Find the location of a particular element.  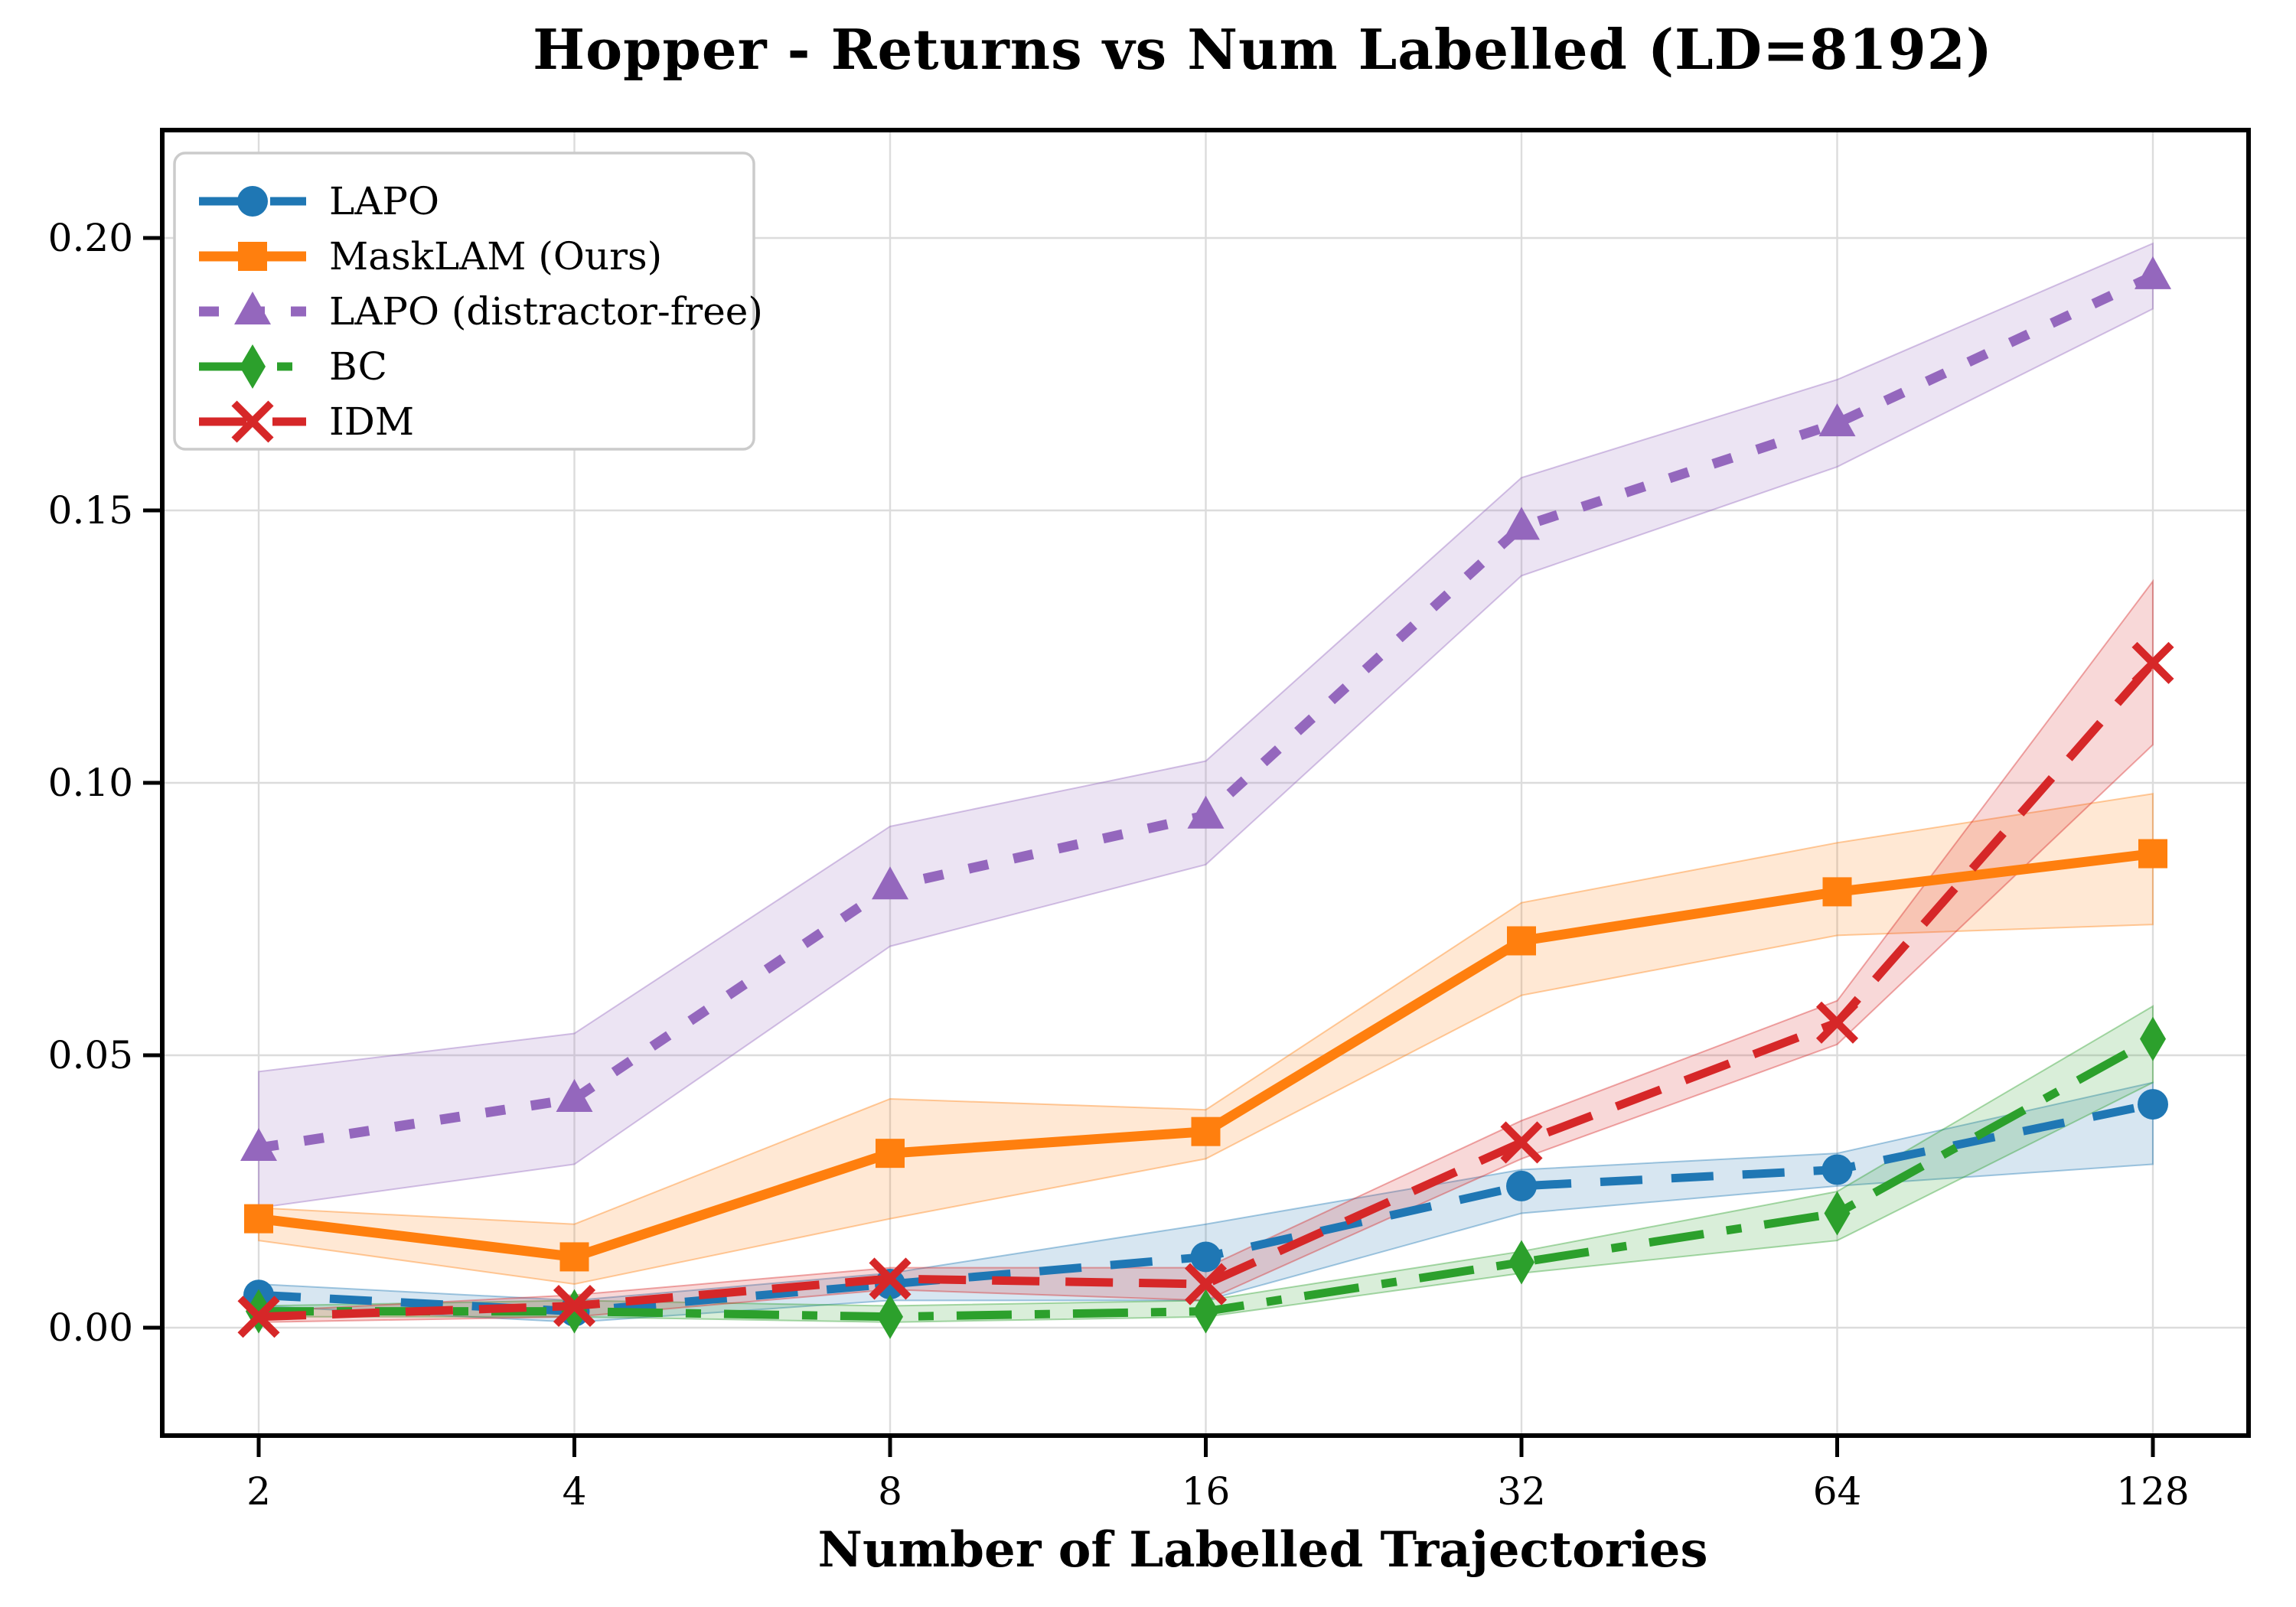

legend-label: IDM is located at coordinates (371, 422).